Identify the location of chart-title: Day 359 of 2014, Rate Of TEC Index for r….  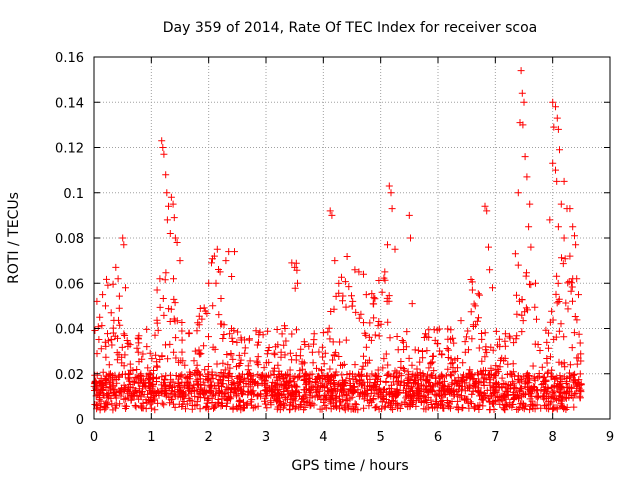
(350, 28).